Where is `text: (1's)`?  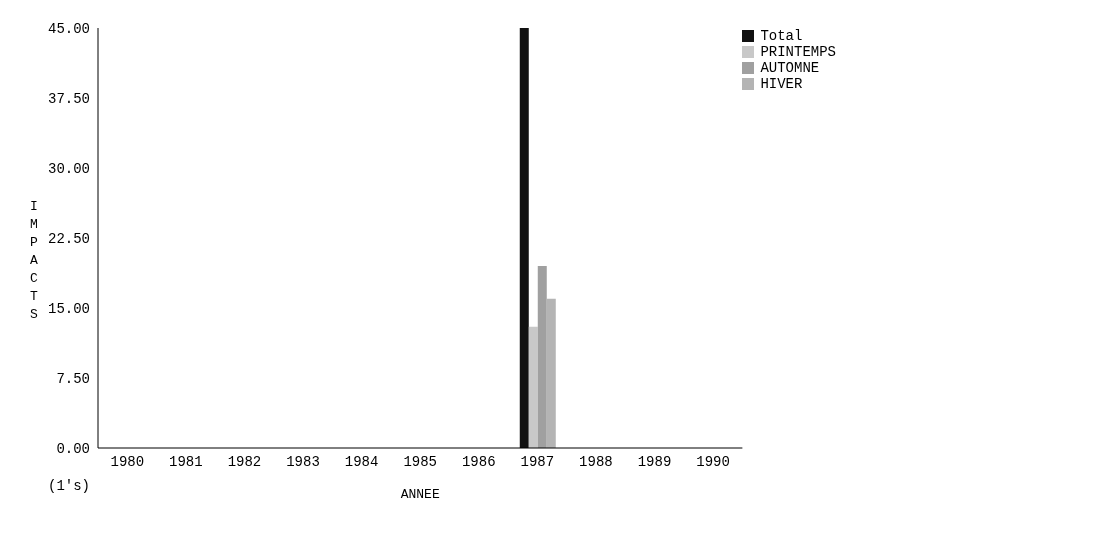
text: (1's) is located at coordinates (69, 486).